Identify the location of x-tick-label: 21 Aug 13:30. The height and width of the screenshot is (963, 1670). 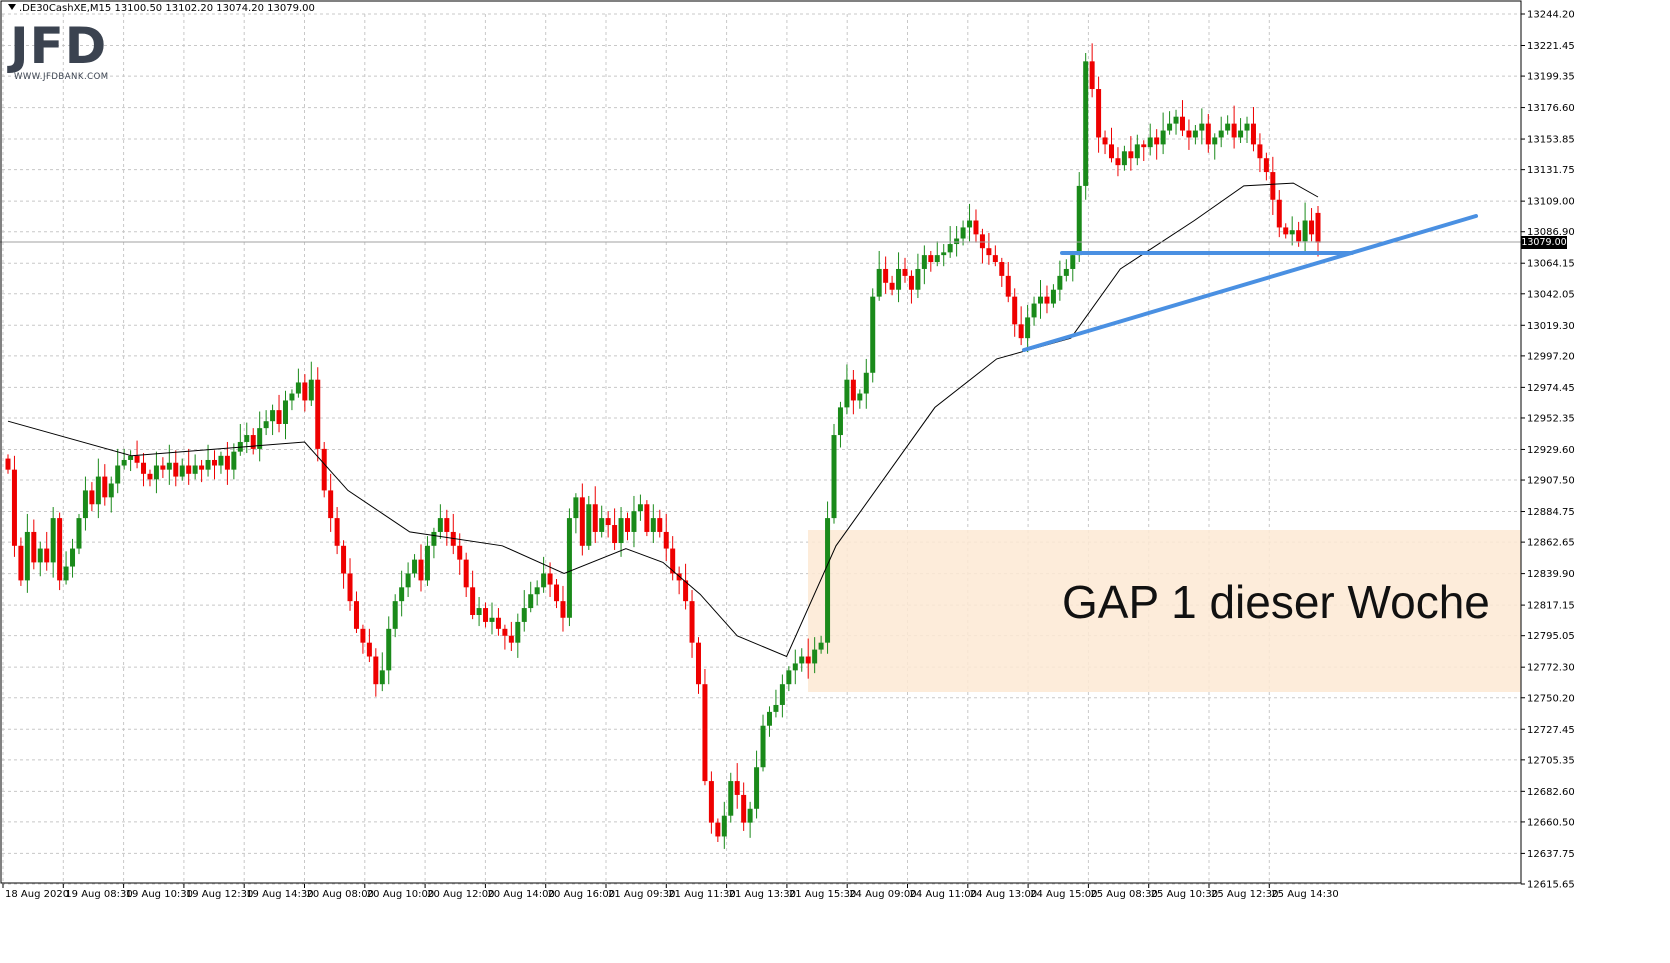
(762, 894).